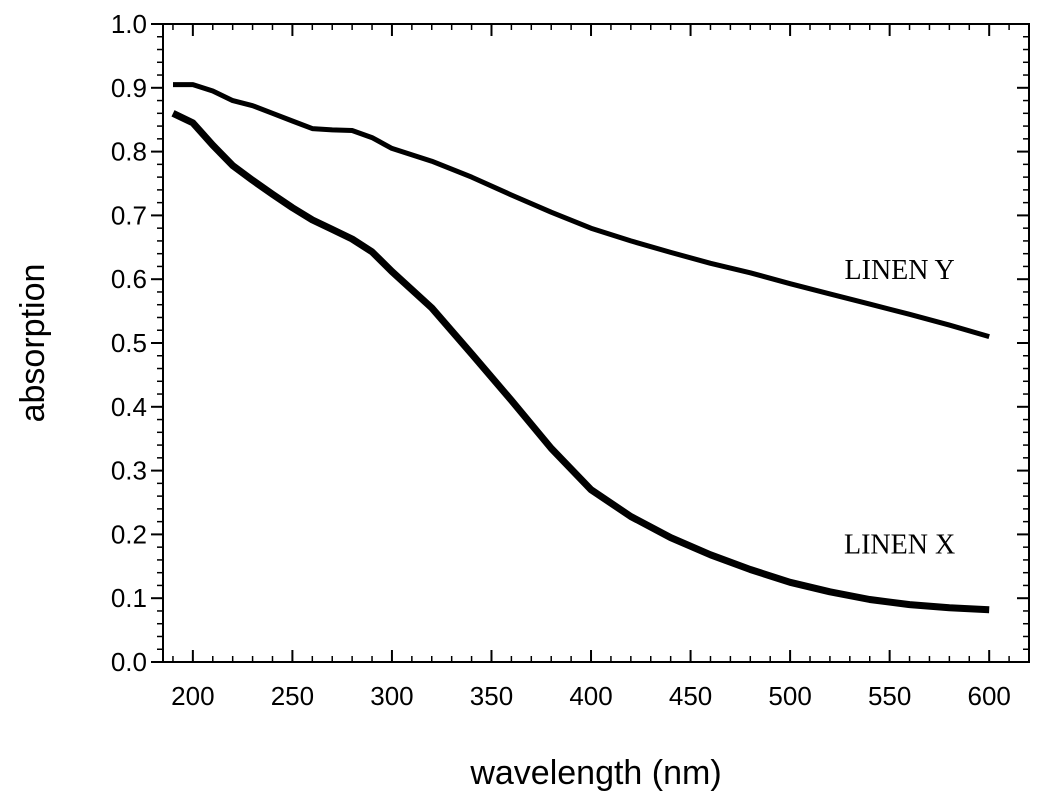 This screenshot has height=791, width=1043. Describe the element at coordinates (129, 152) in the screenshot. I see `y-tick-label: 0.8` at that location.